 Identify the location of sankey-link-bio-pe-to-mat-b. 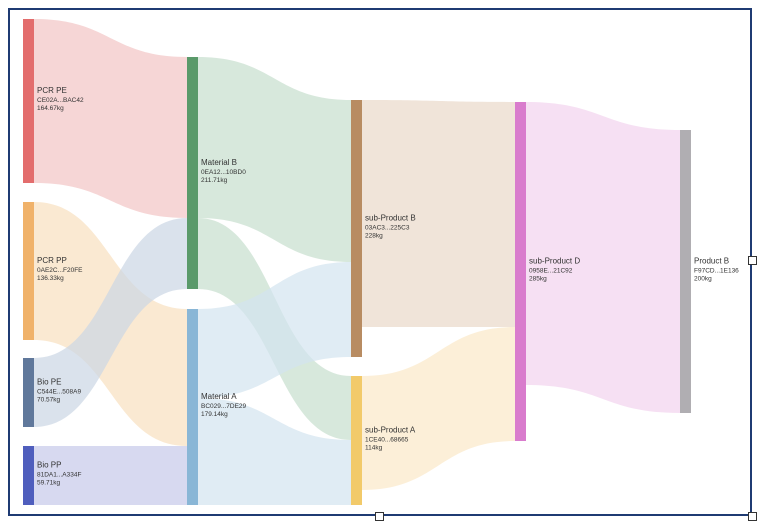
(110, 322).